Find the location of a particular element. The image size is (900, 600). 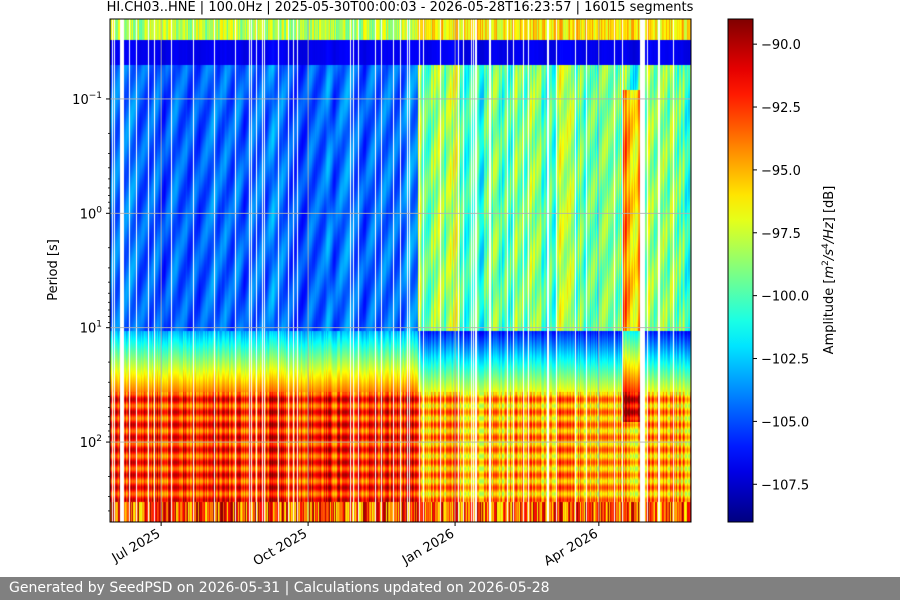

colorbar-tick-label: −107.5 is located at coordinates (785, 485).